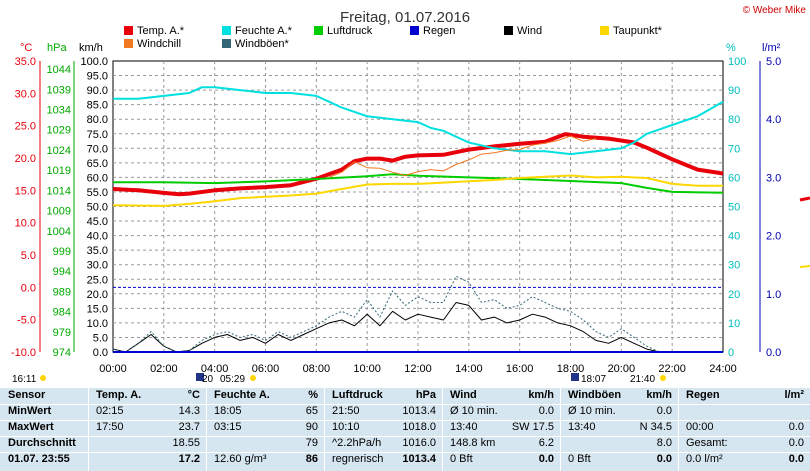 The height and width of the screenshot is (471, 810). I want to click on y-tick-wind: 100.0, so click(94, 62).